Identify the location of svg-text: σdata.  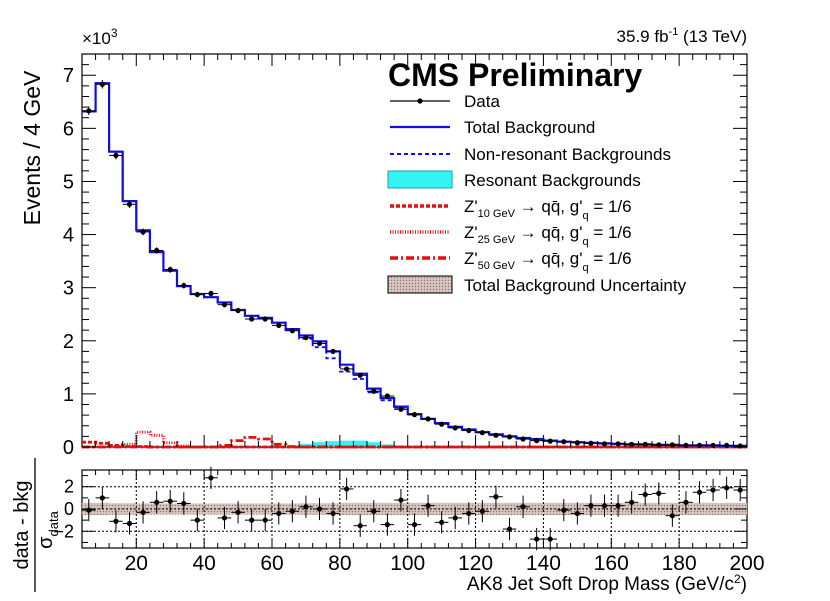
(48, 529).